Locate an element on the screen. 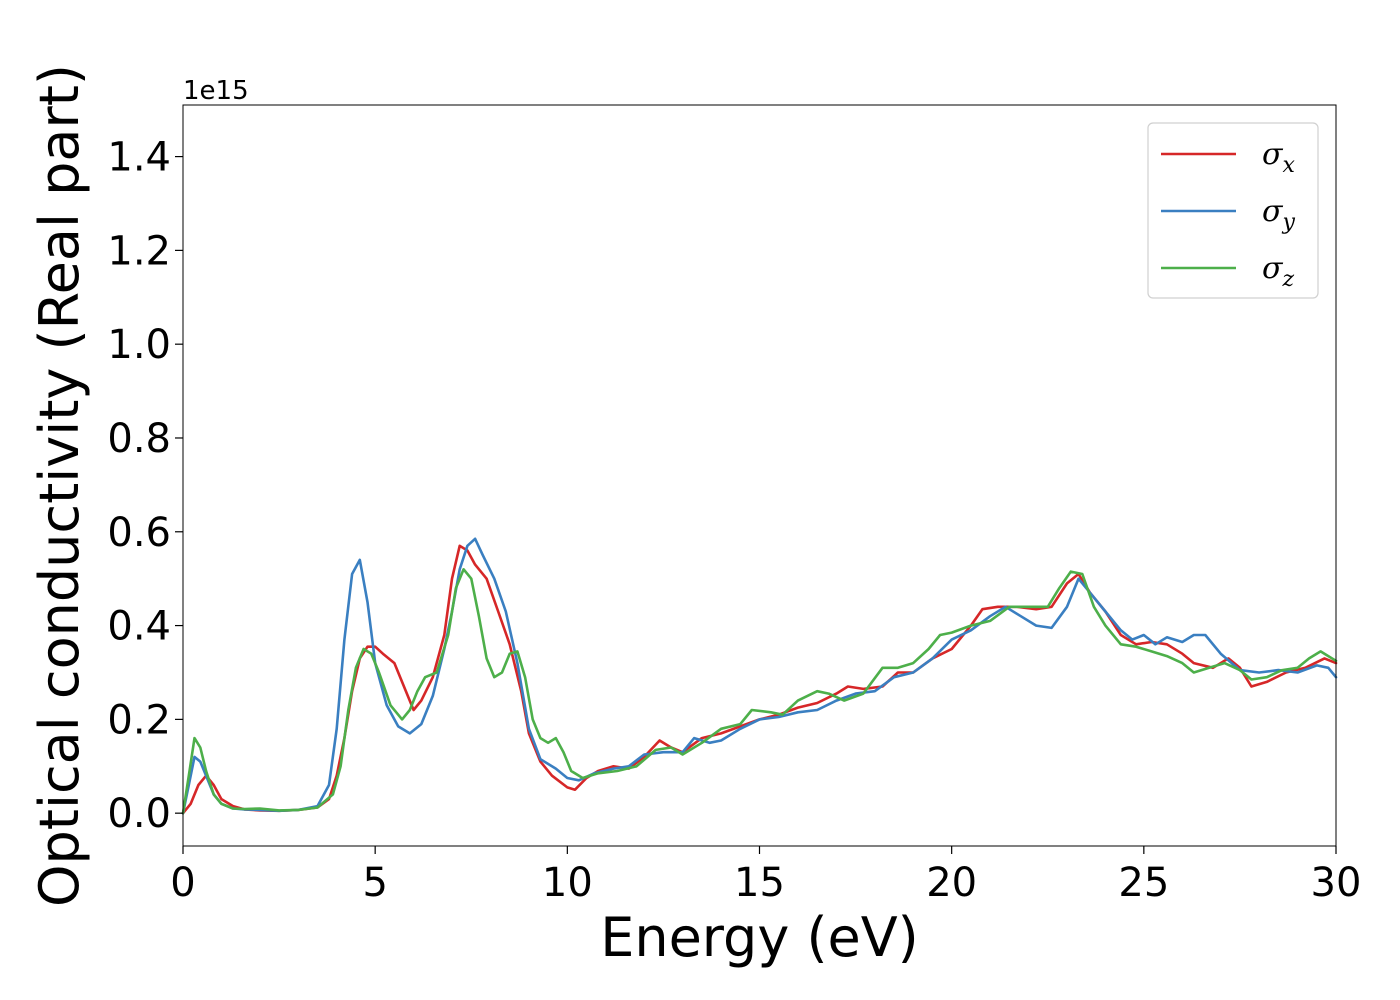 This screenshot has width=1400, height=1000. y-tick-label: 1.0 is located at coordinates (139, 345).